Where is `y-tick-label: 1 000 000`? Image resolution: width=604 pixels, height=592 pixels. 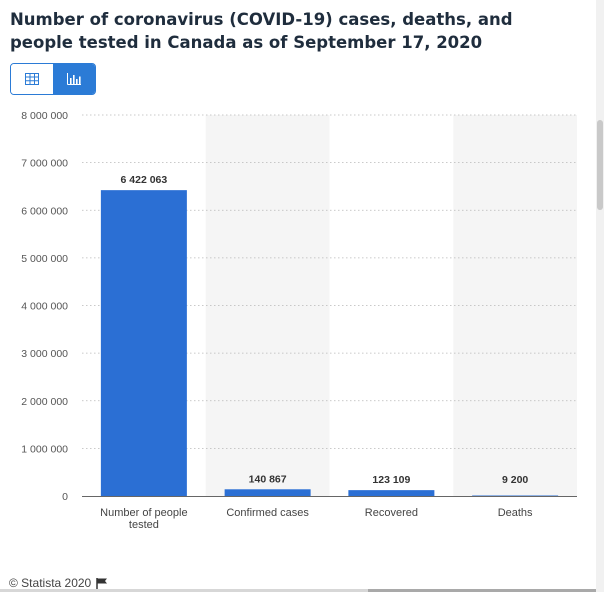 y-tick-label: 1 000 000 is located at coordinates (44, 449).